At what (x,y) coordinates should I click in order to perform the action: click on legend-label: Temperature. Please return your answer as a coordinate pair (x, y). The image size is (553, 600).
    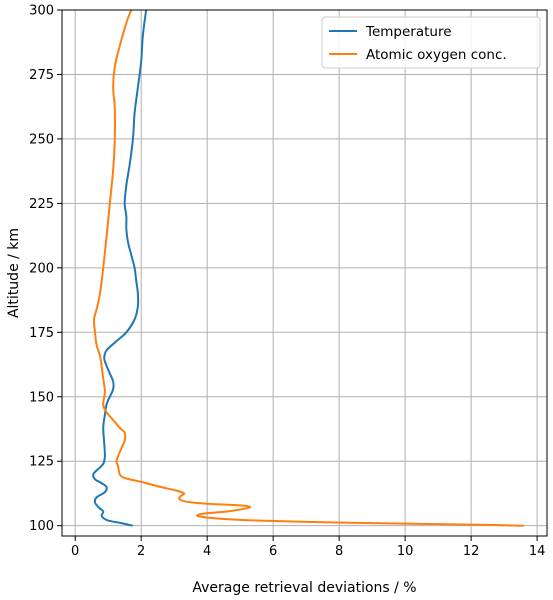
    Looking at the image, I should click on (408, 32).